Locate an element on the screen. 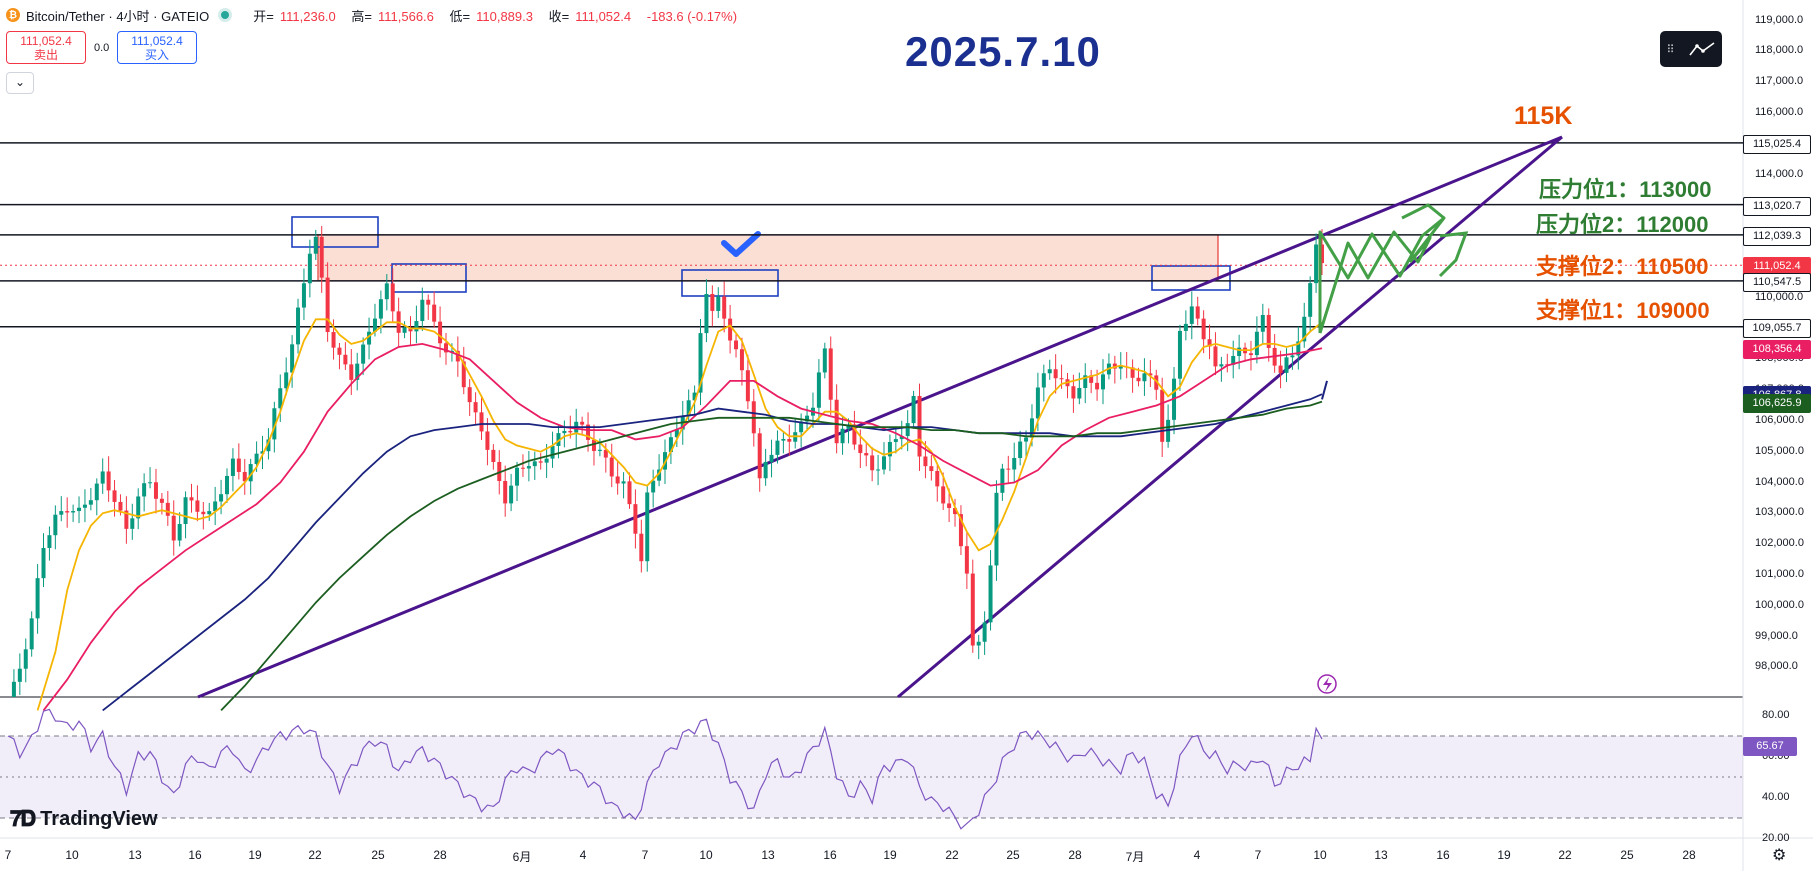 The width and height of the screenshot is (1813, 871). tradingview-logo: 𝟕𝐃 TradingView is located at coordinates (84, 819).